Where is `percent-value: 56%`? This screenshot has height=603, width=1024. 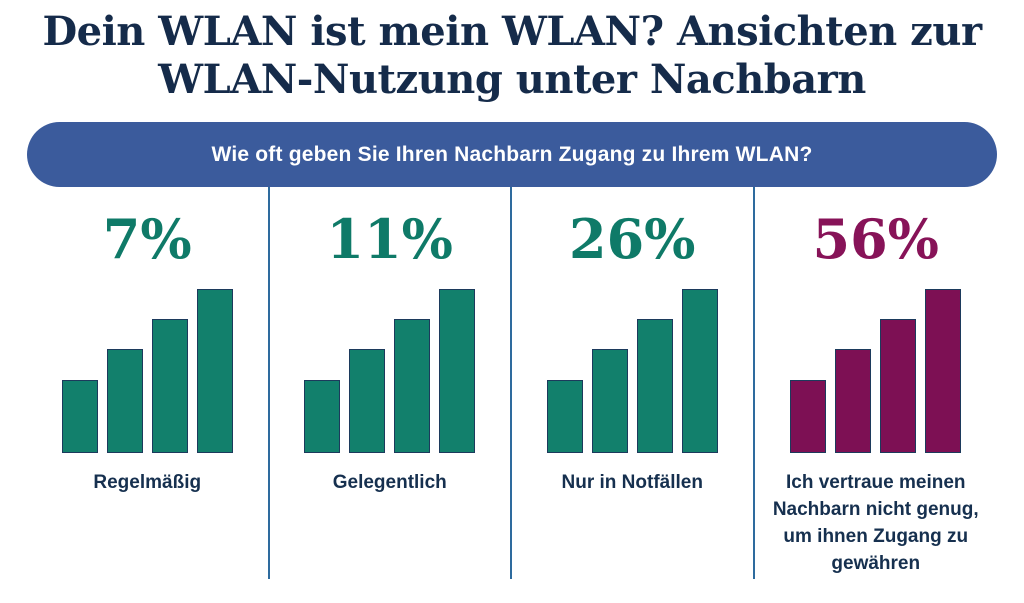 percent-value: 56% is located at coordinates (875, 239).